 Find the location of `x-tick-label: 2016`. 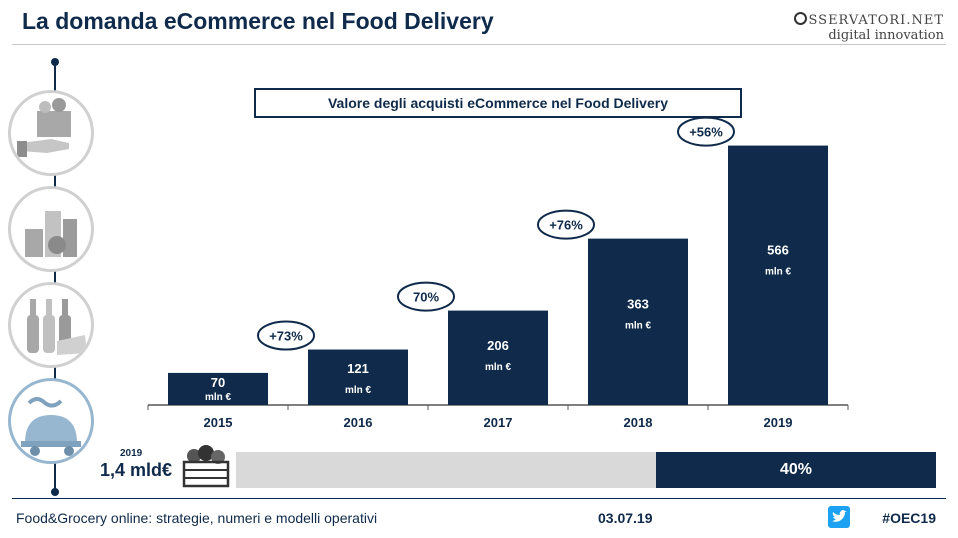

x-tick-label: 2016 is located at coordinates (358, 422).